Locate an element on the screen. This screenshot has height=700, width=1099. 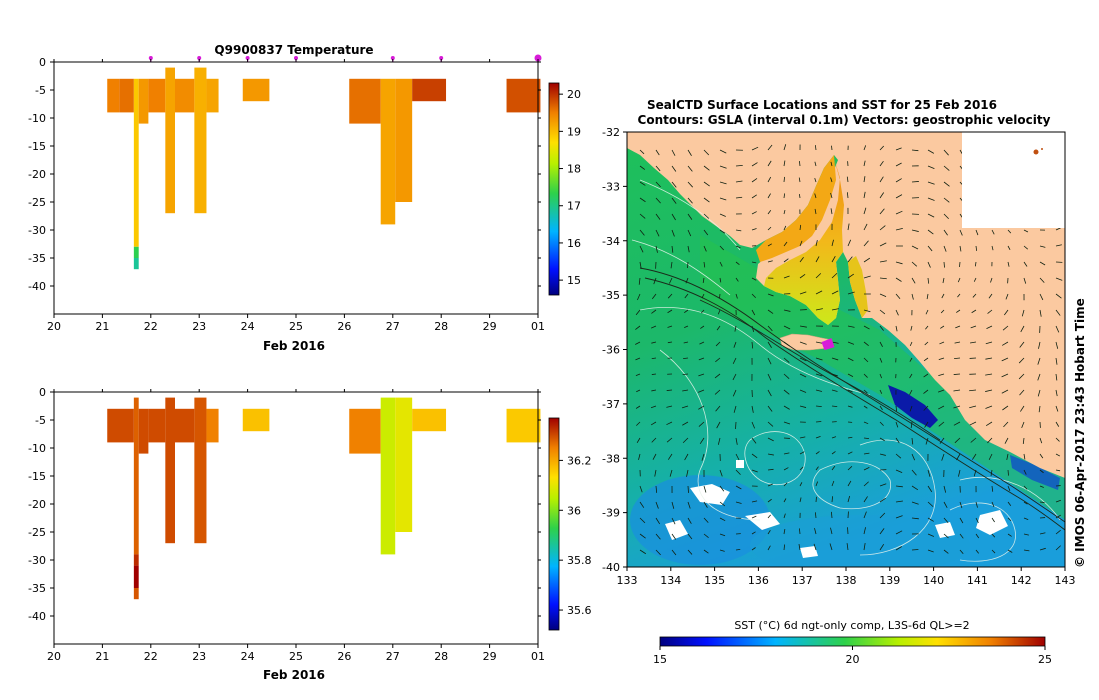
x-tick-label: 29 is located at coordinates (490, 656).